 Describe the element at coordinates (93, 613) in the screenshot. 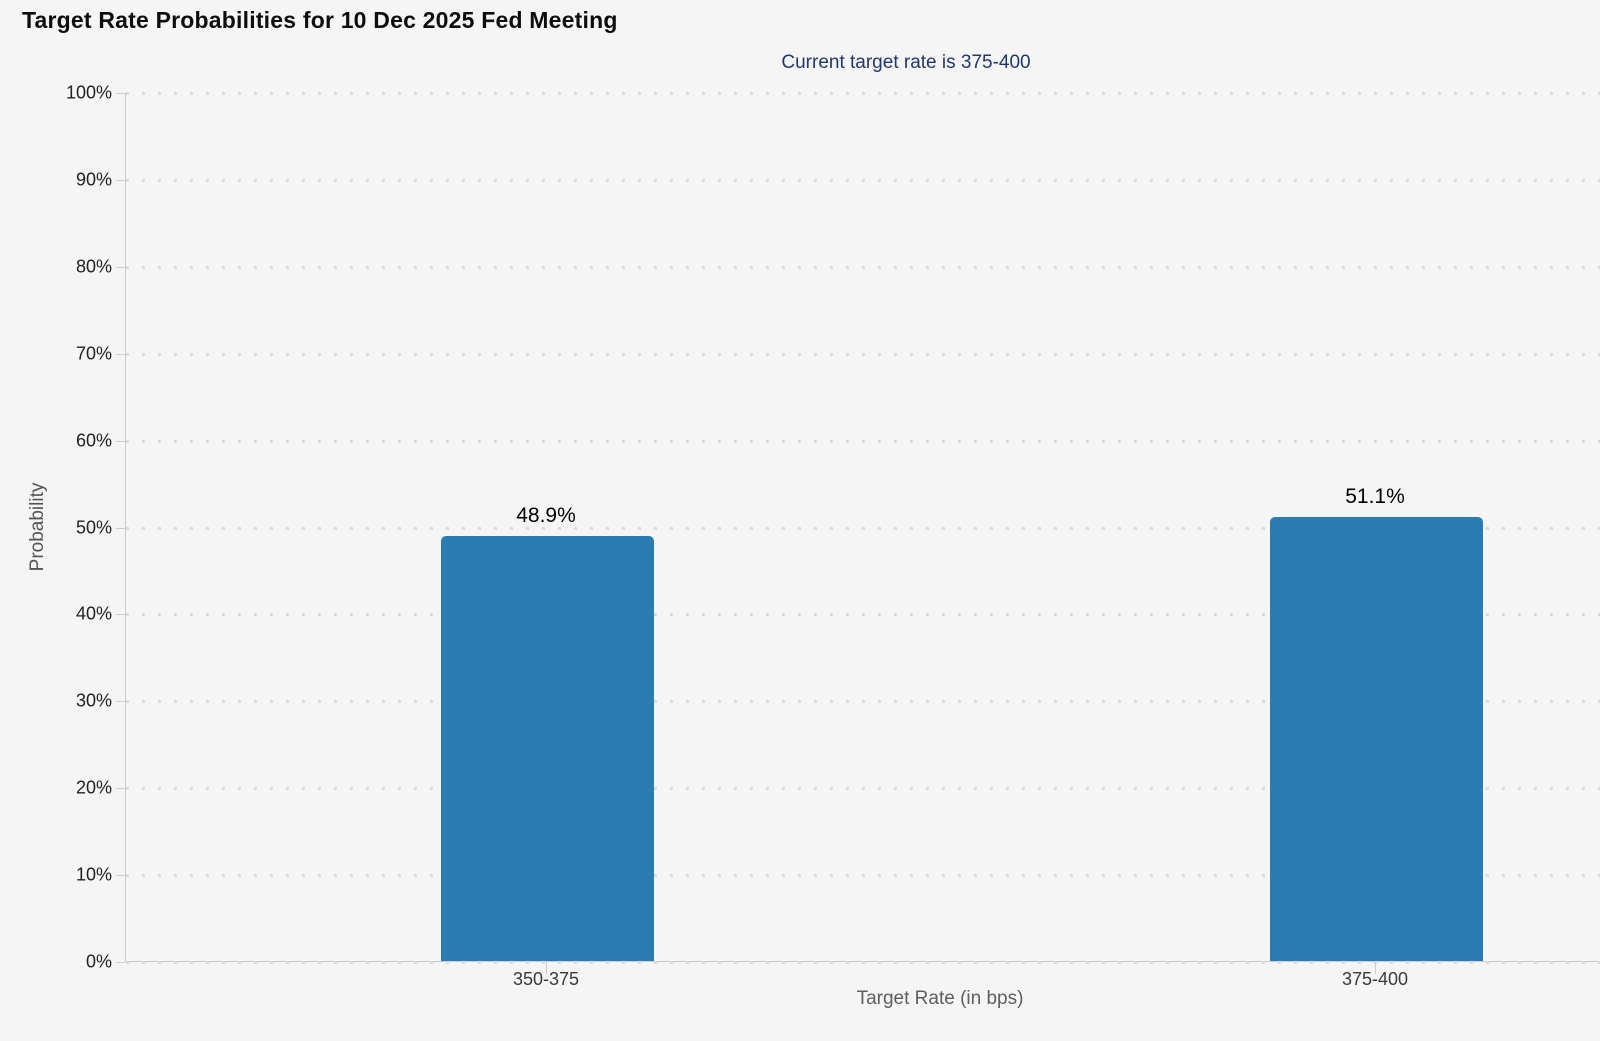

I see `y-tick-label-40%: 40%` at that location.